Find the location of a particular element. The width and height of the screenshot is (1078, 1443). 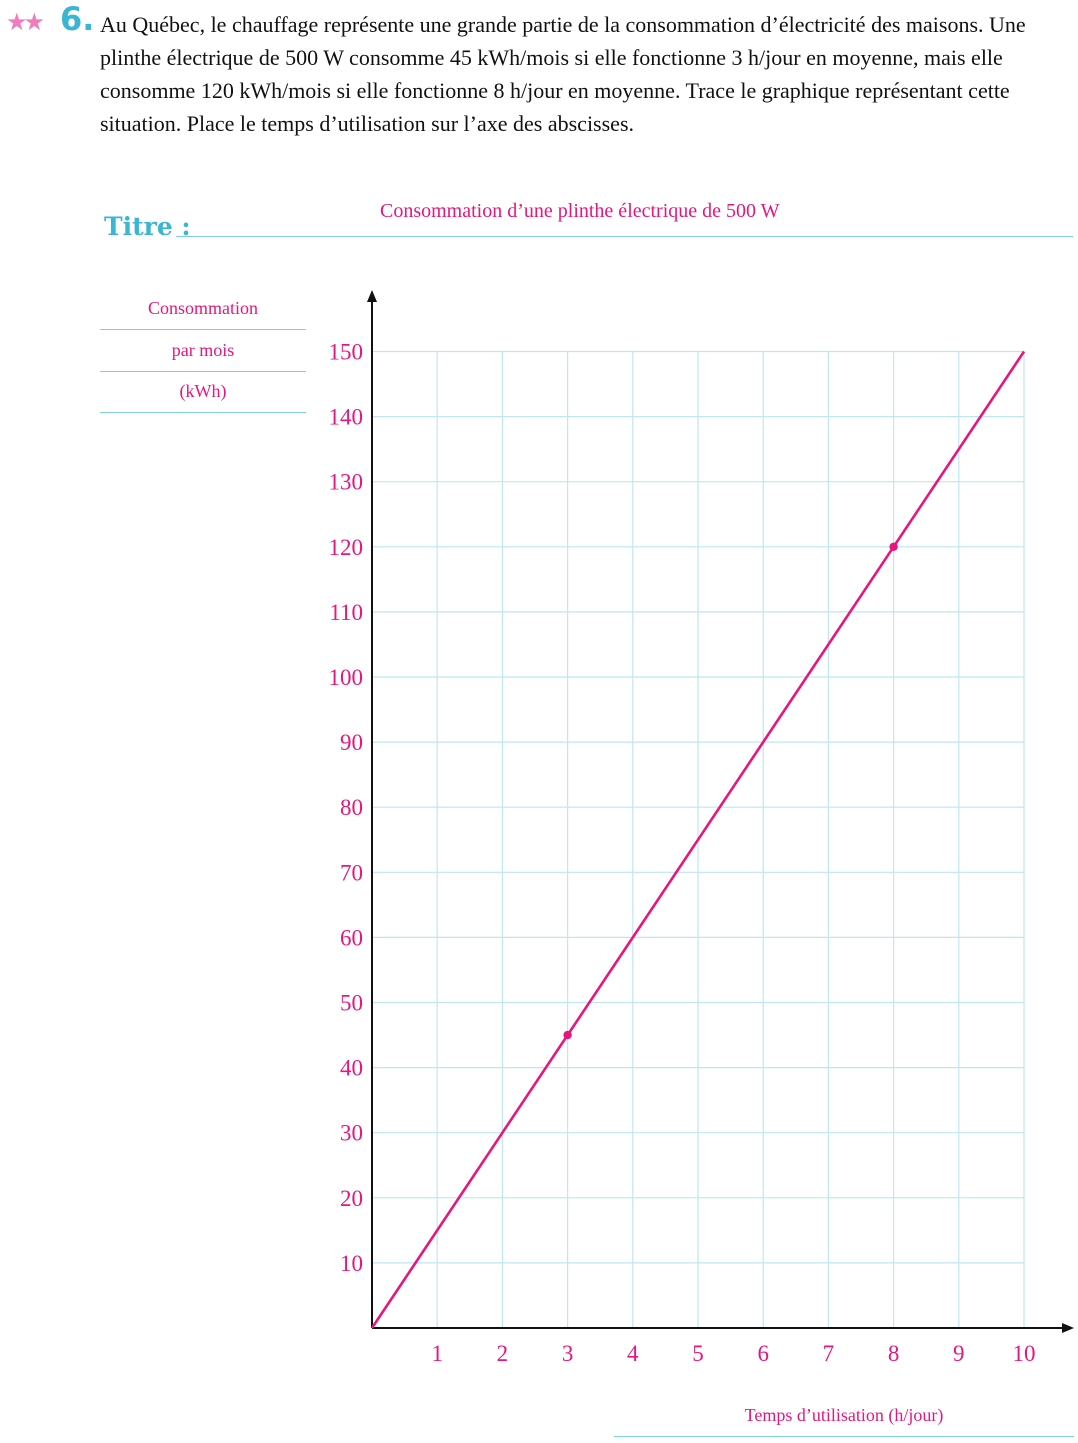

x-tick-label: 9 is located at coordinates (959, 1353).